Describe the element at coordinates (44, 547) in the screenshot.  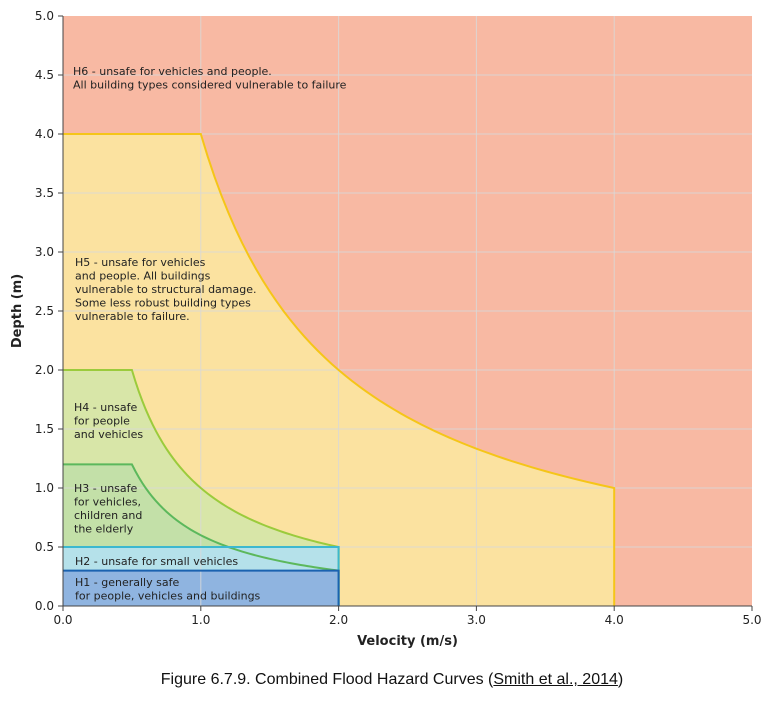
I see `y-tick-label: 0.5` at that location.